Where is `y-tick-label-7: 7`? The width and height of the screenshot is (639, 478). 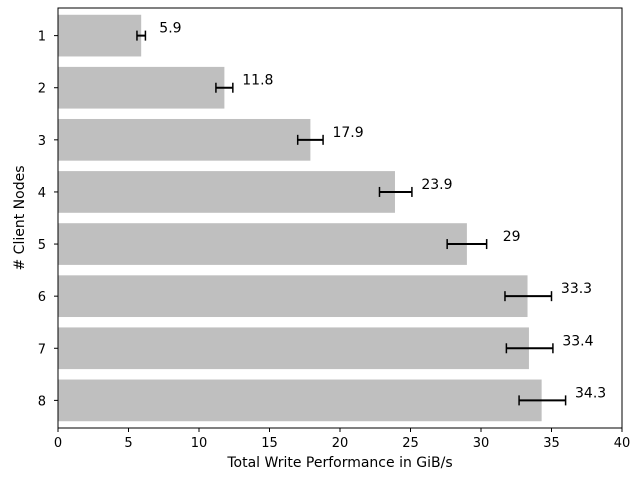
y-tick-label-7: 7 is located at coordinates (42, 349).